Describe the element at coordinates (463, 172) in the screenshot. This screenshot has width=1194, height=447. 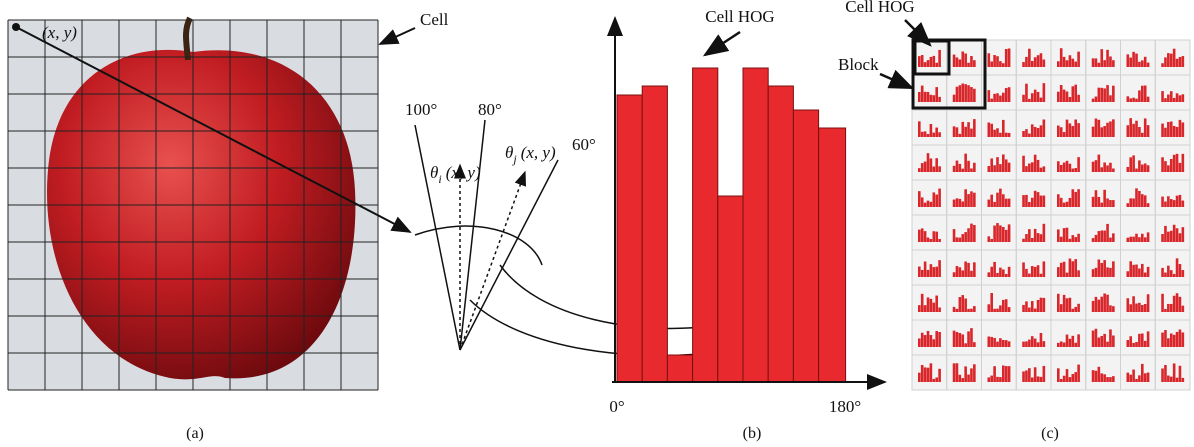
I see `coords: (x, y)` at that location.